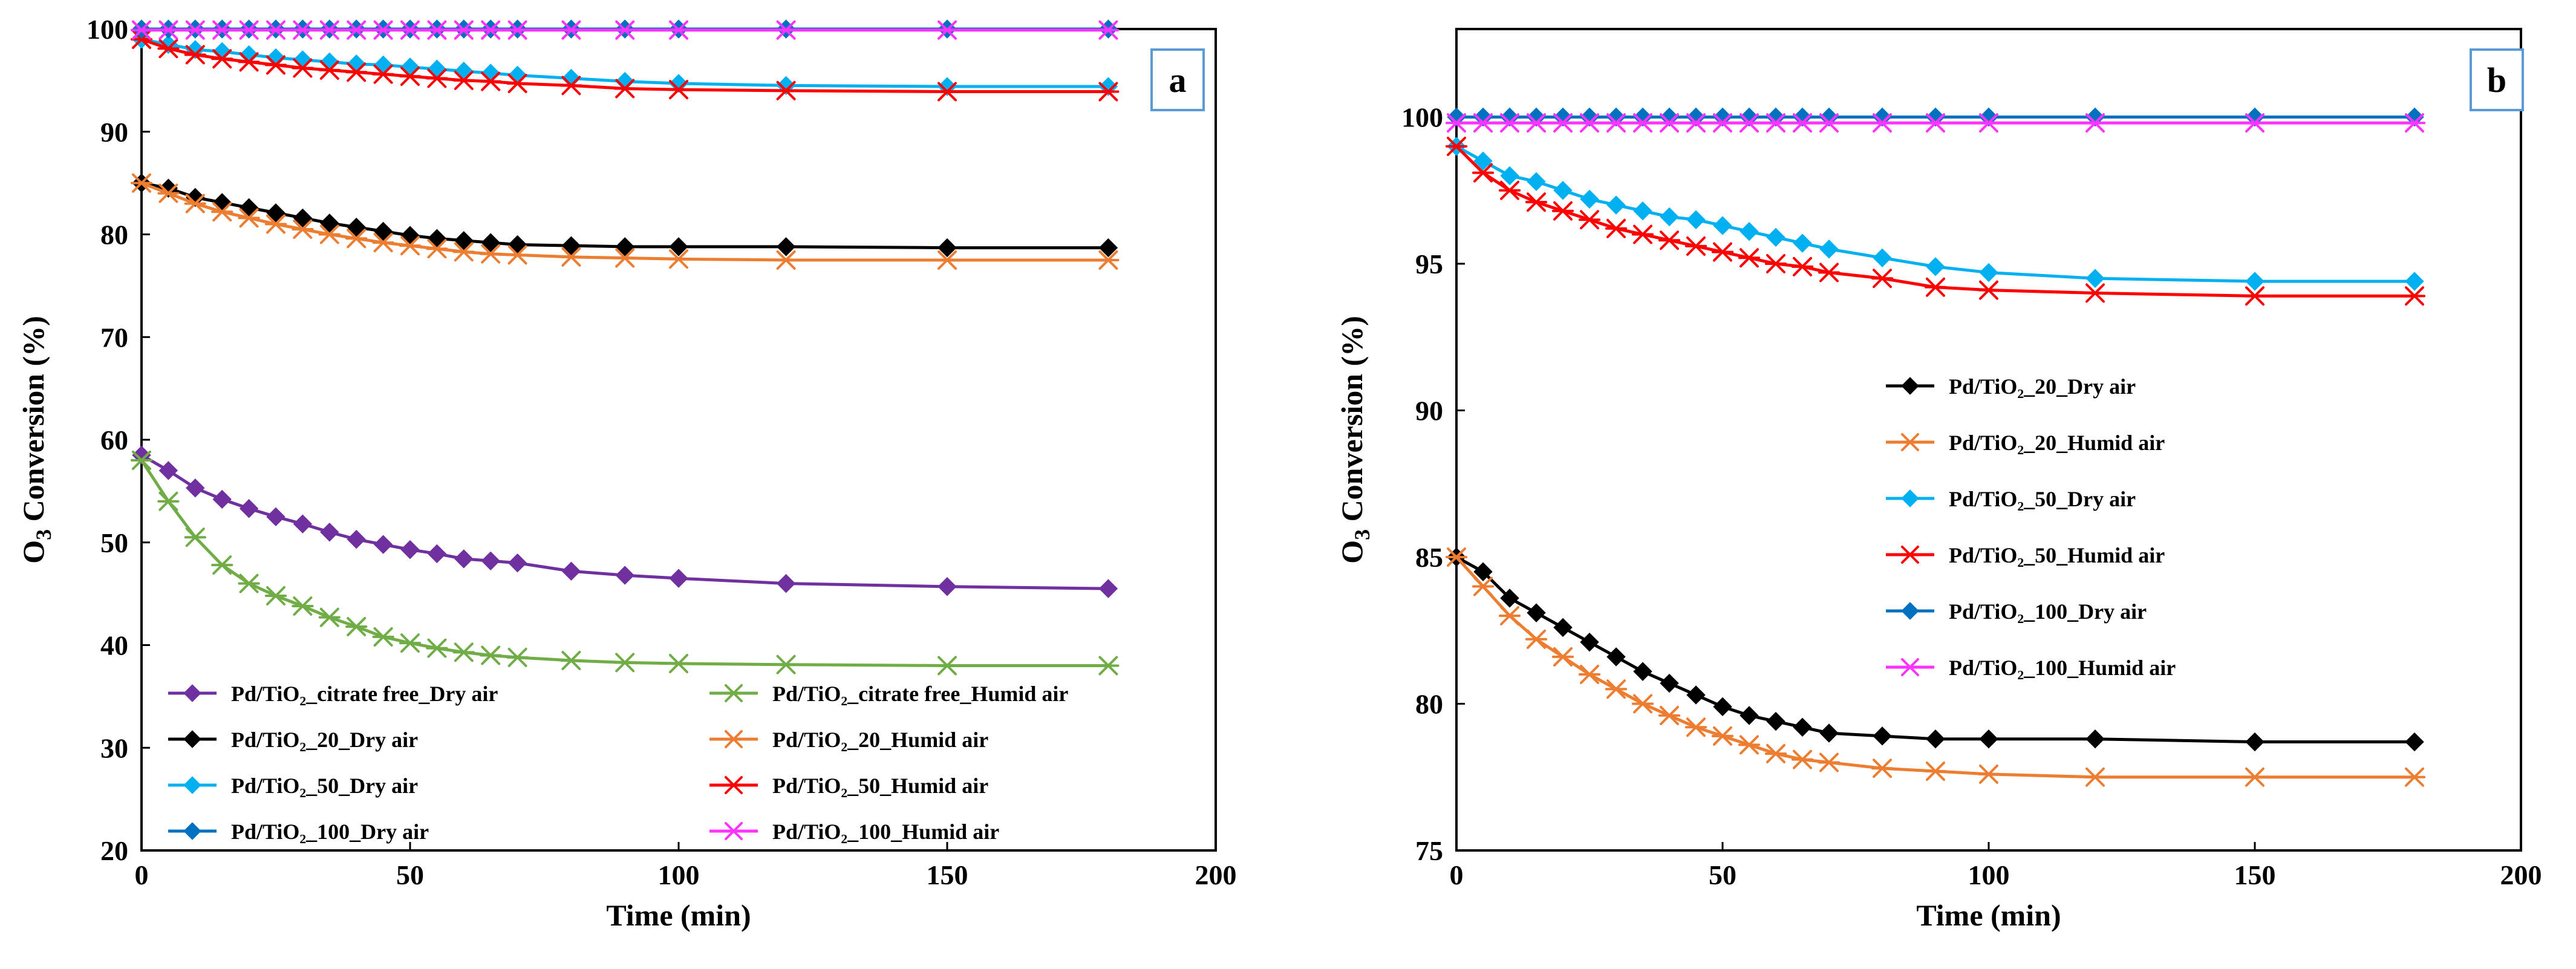  Describe the element at coordinates (114, 337) in the screenshot. I see `y-tick-label: 70` at that location.